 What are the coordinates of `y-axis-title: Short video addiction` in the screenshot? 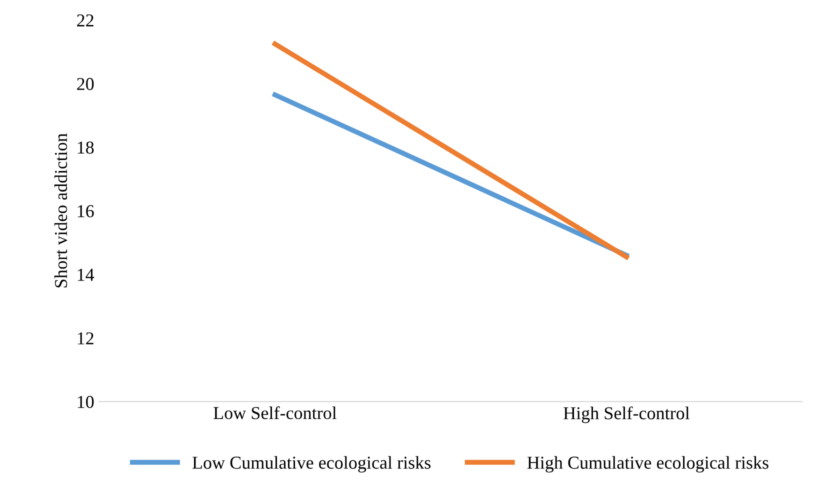 It's located at (61, 210).